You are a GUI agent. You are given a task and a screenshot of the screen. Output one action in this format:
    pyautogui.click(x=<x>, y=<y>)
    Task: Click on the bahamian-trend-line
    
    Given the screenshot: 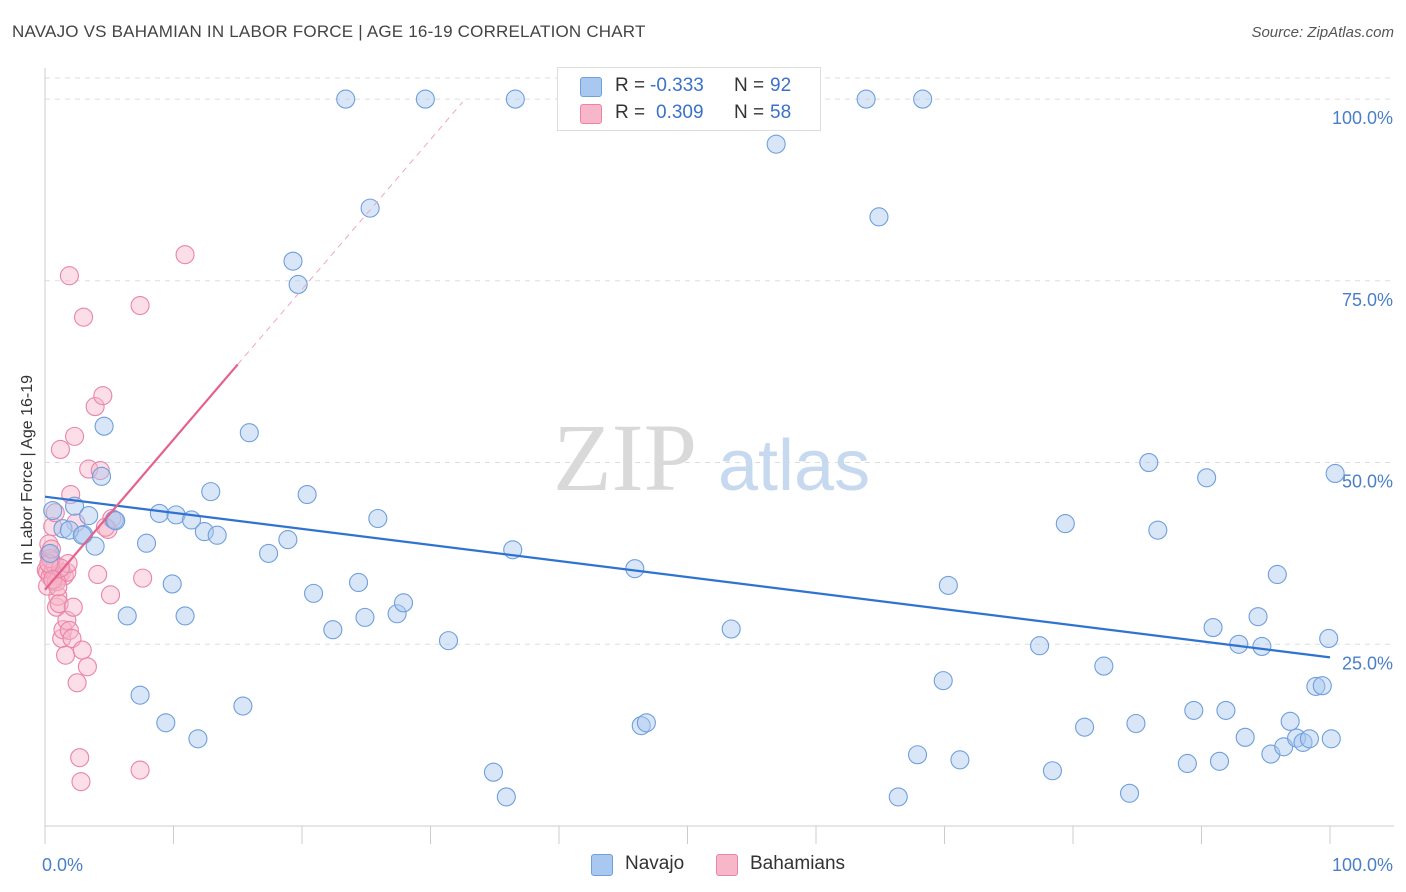 What is the action you would take?
    pyautogui.click(x=141, y=477)
    